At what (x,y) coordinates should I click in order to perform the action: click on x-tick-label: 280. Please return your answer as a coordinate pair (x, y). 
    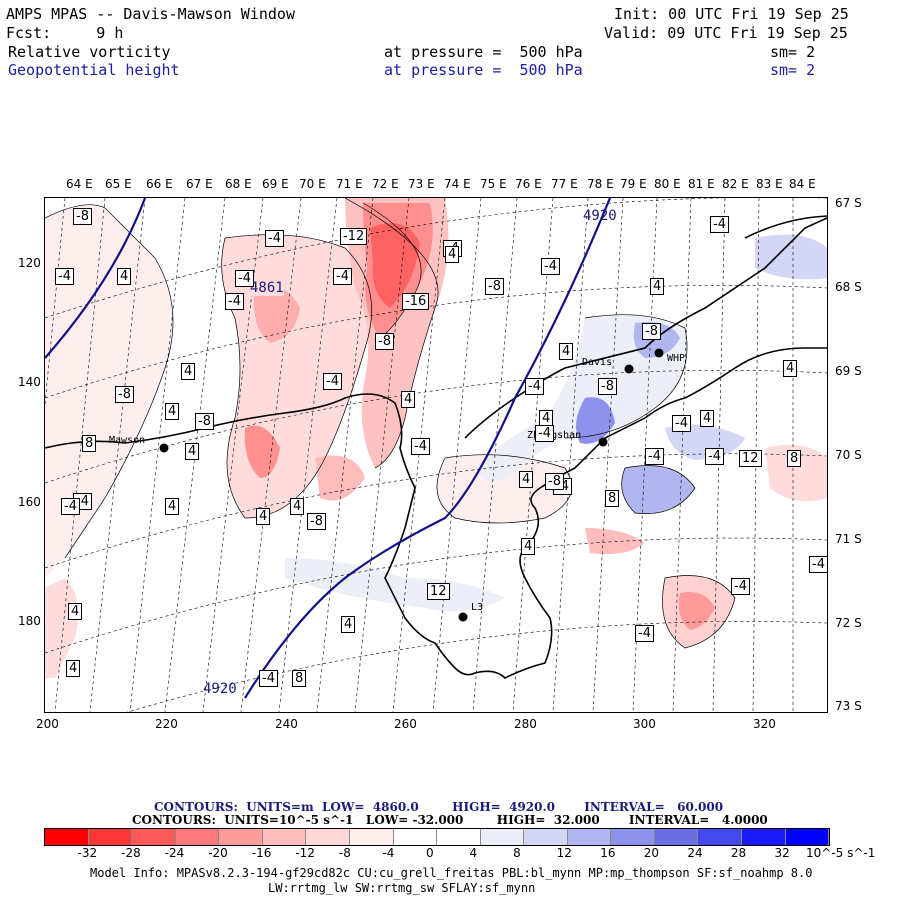
    Looking at the image, I should click on (525, 724).